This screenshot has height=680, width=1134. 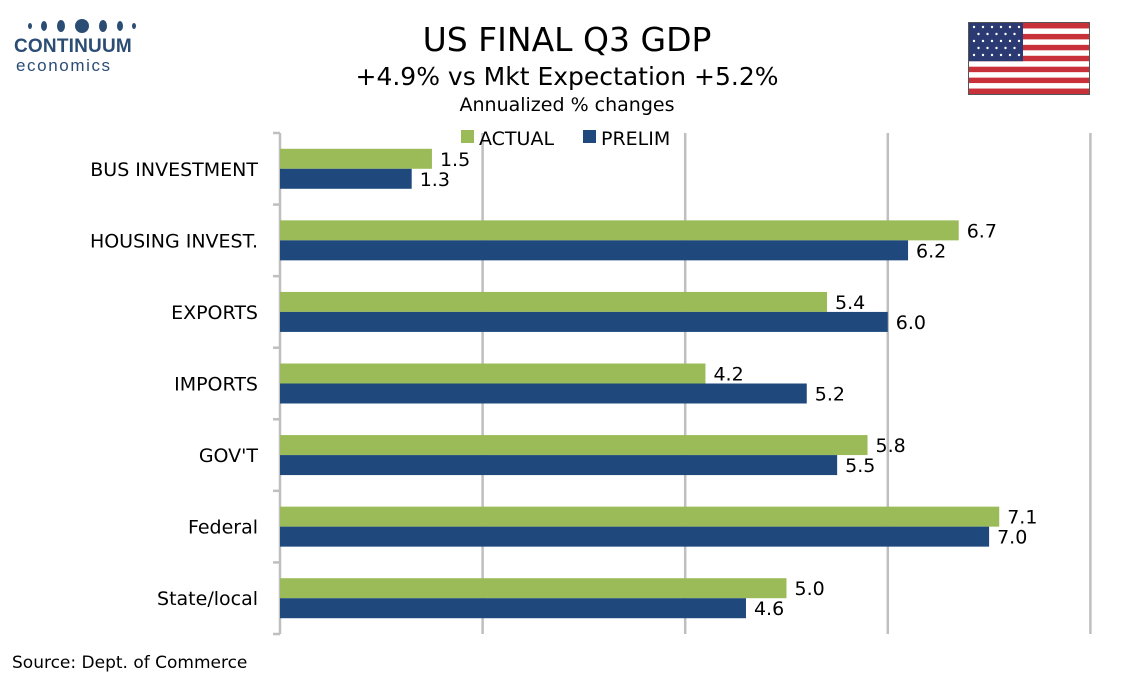 What do you see at coordinates (810, 589) in the screenshot?
I see `data-label: 5.0` at bounding box center [810, 589].